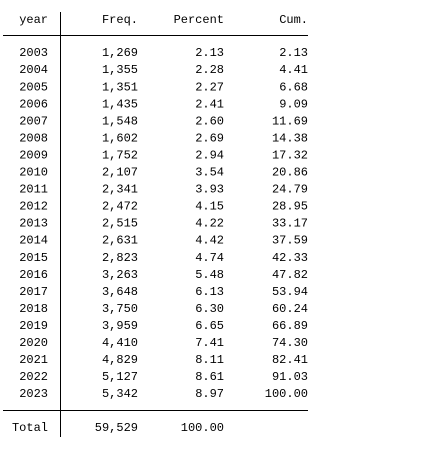 The height and width of the screenshot is (468, 438). What do you see at coordinates (120, 360) in the screenshot?
I see `cell: 4,829` at bounding box center [120, 360].